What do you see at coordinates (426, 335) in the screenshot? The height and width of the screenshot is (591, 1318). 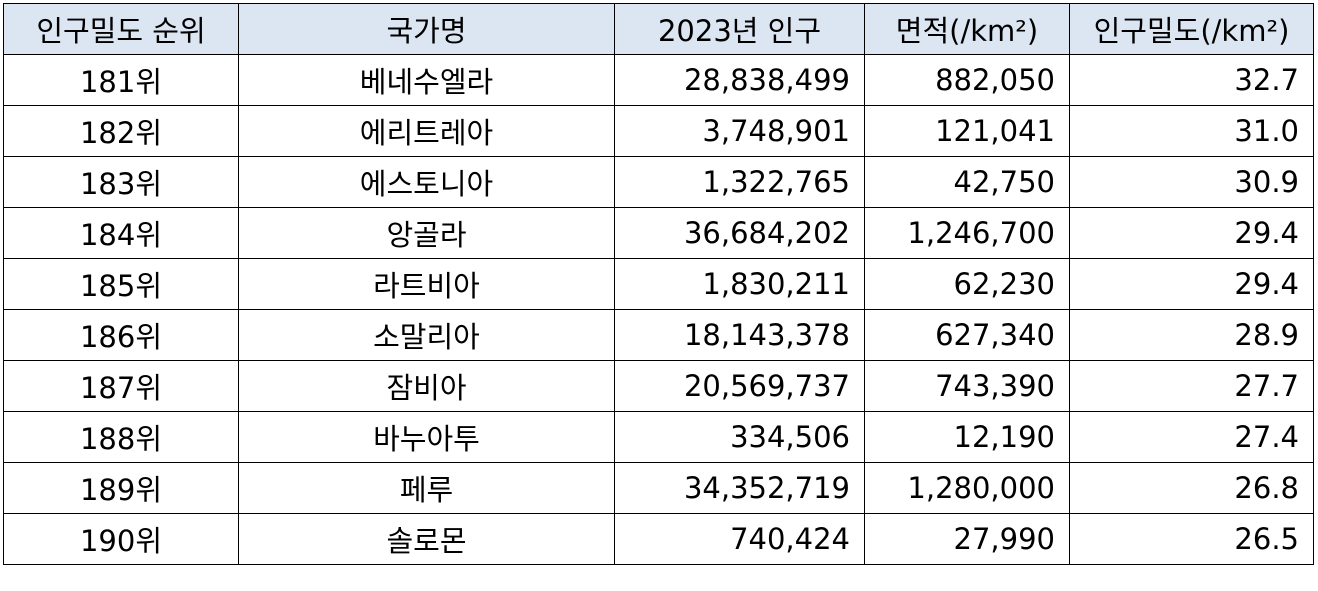 I see `cell-country: 소말리아` at bounding box center [426, 335].